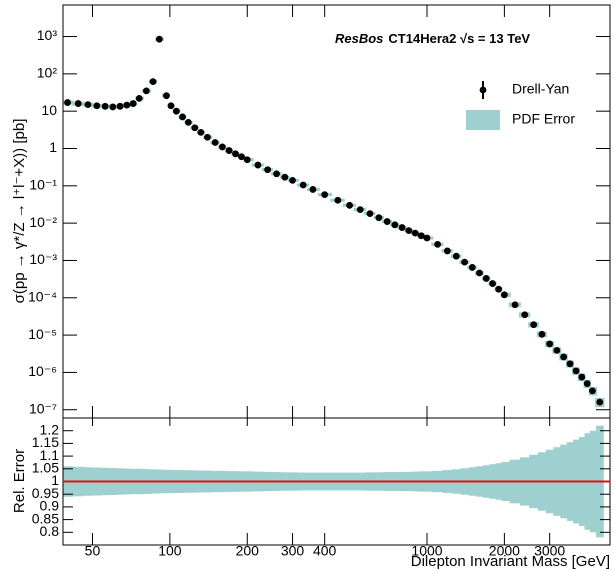 The width and height of the screenshot is (615, 571). What do you see at coordinates (504, 551) in the screenshot?
I see `x-tick-label: 2000` at bounding box center [504, 551].